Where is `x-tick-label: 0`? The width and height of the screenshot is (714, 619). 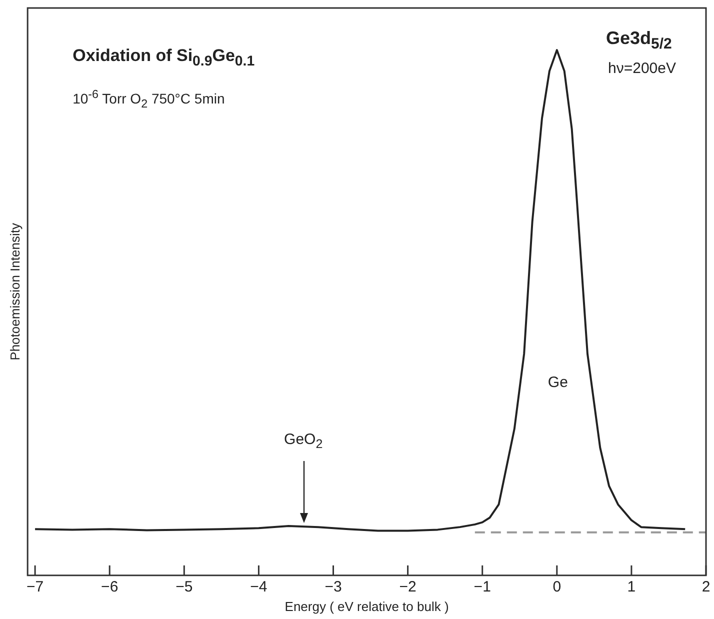
x-tick-label: 0 is located at coordinates (557, 587).